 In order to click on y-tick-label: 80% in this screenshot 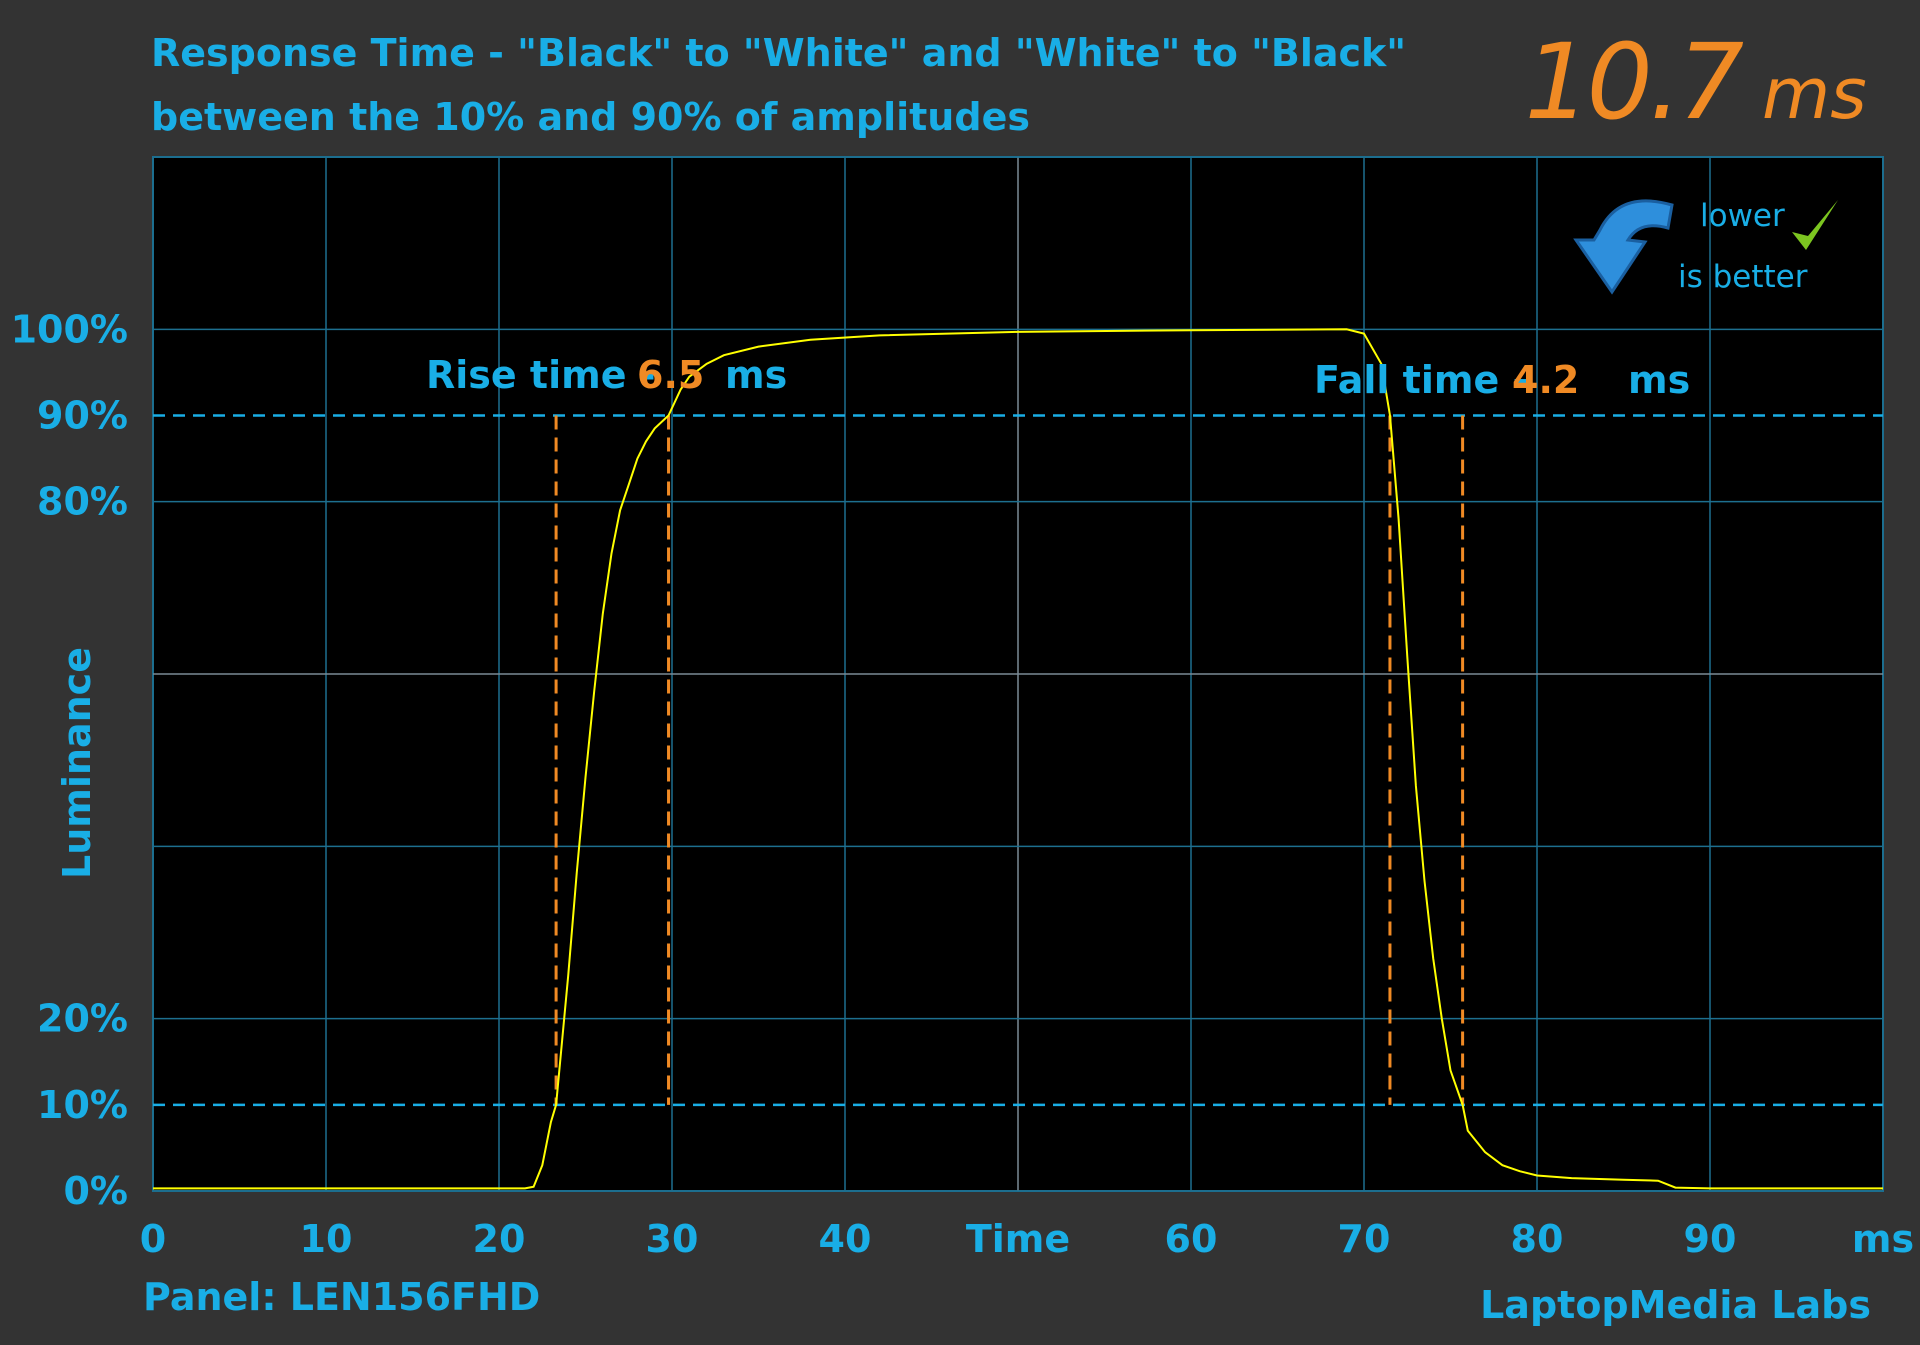, I will do `click(82, 502)`.